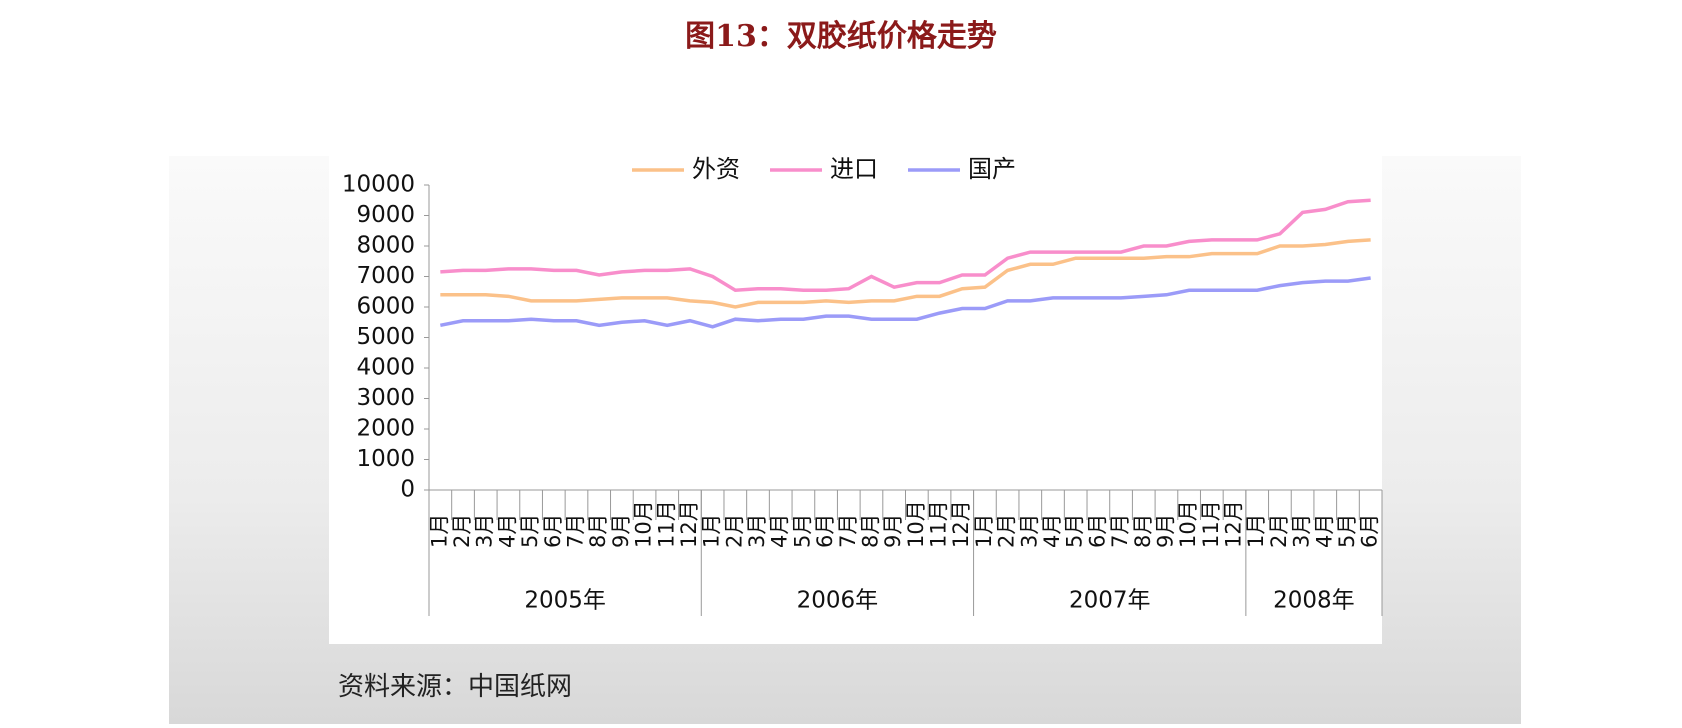  What do you see at coordinates (378, 185) in the screenshot?
I see `y-tick-label: 10000` at bounding box center [378, 185].